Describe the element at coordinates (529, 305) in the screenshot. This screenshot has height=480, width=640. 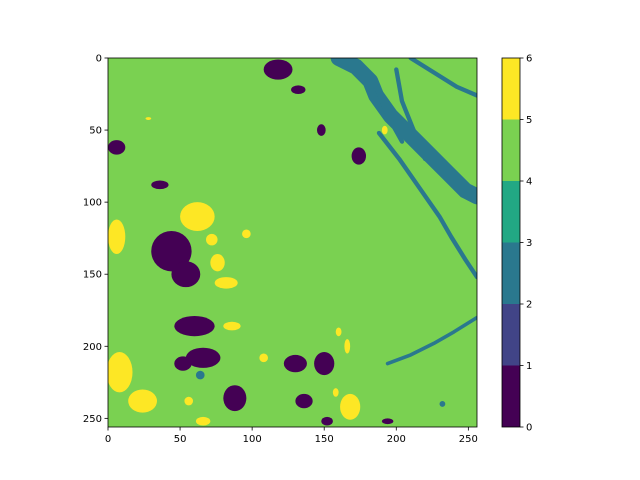
I see `colorbar-tick-label-2: 2` at that location.